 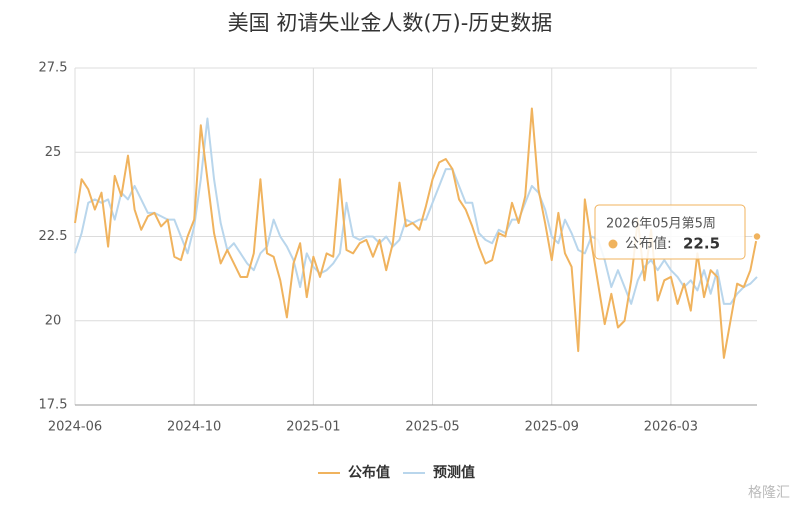 I want to click on tooltip-value: 22.5, so click(x=701, y=244).